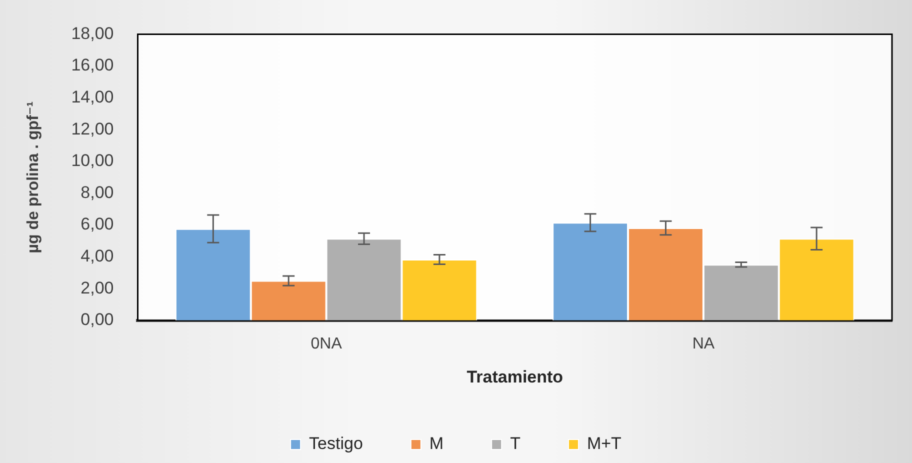 This screenshot has width=912, height=463. Describe the element at coordinates (436, 444) in the screenshot. I see `legend-label: M` at that location.